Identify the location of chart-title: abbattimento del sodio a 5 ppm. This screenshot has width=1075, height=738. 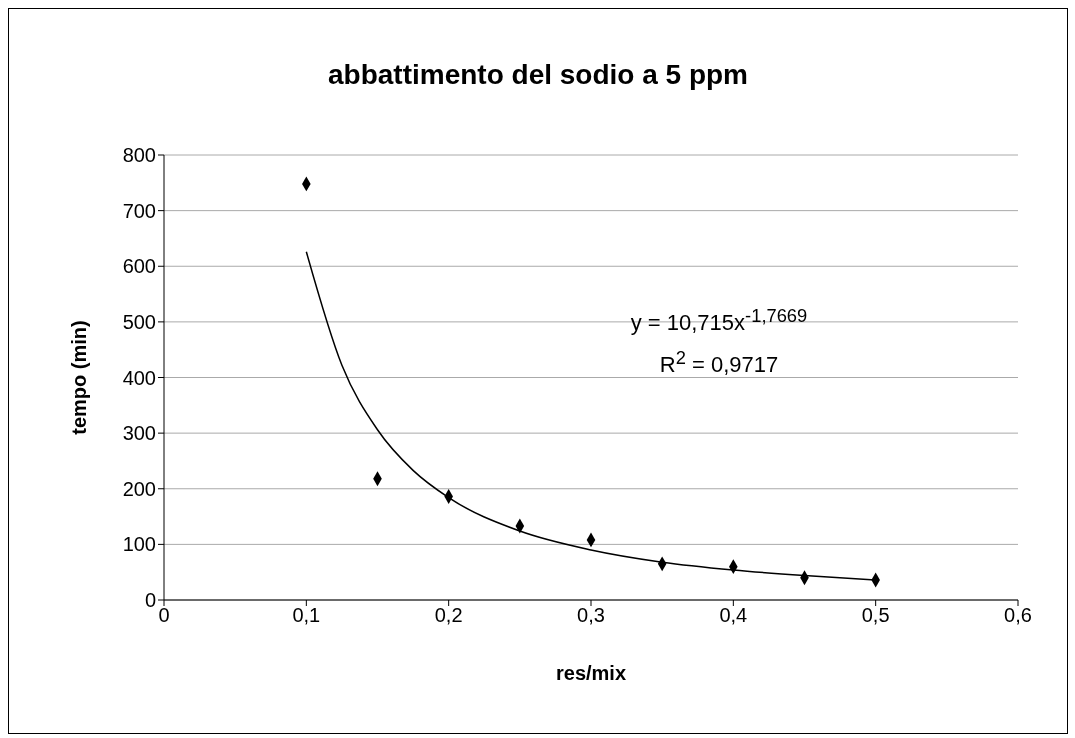
(537, 75).